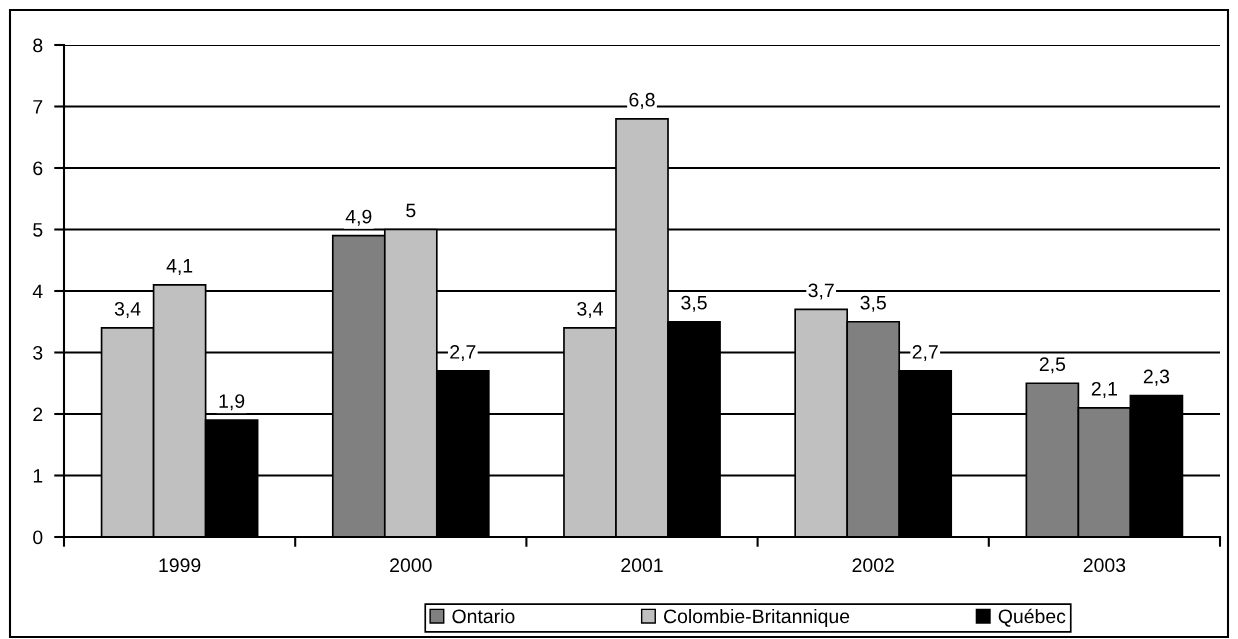  What do you see at coordinates (38, 45) in the screenshot?
I see `y-tick-label: 8` at bounding box center [38, 45].